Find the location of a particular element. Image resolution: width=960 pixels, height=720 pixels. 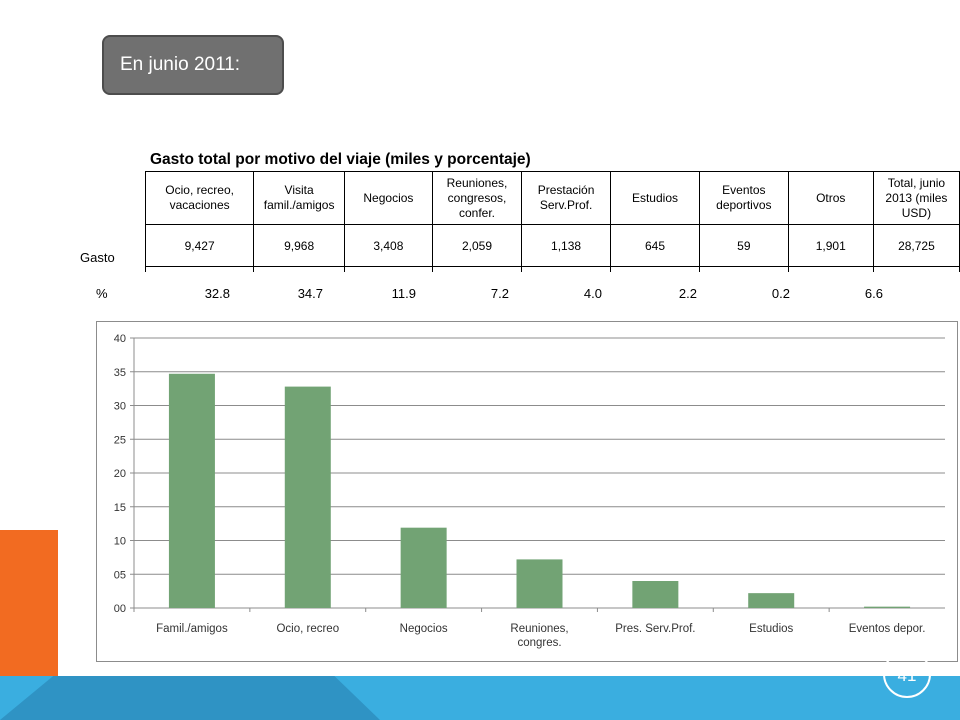

table-gasto-cell: 1,138 is located at coordinates (566, 245).